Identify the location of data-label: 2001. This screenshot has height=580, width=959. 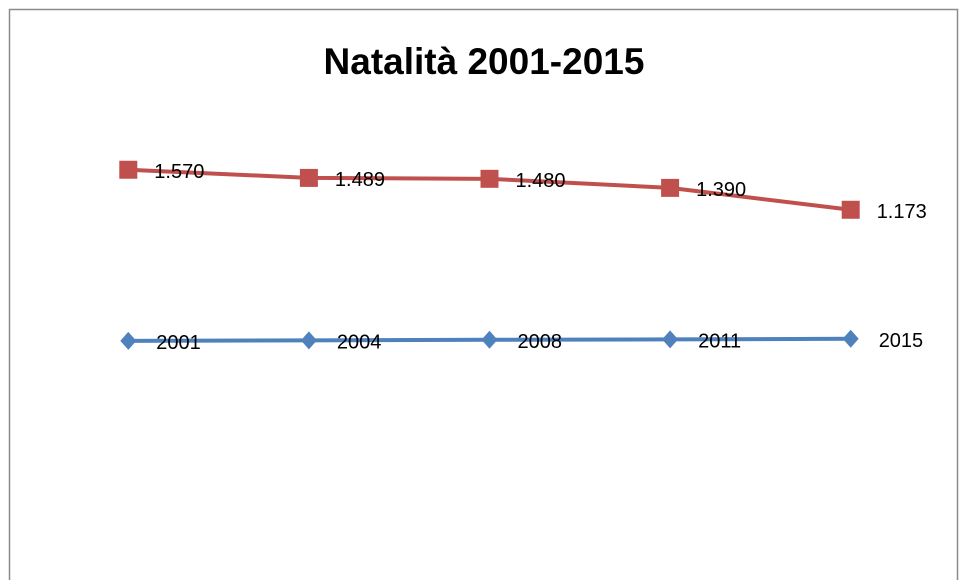
(178, 343).